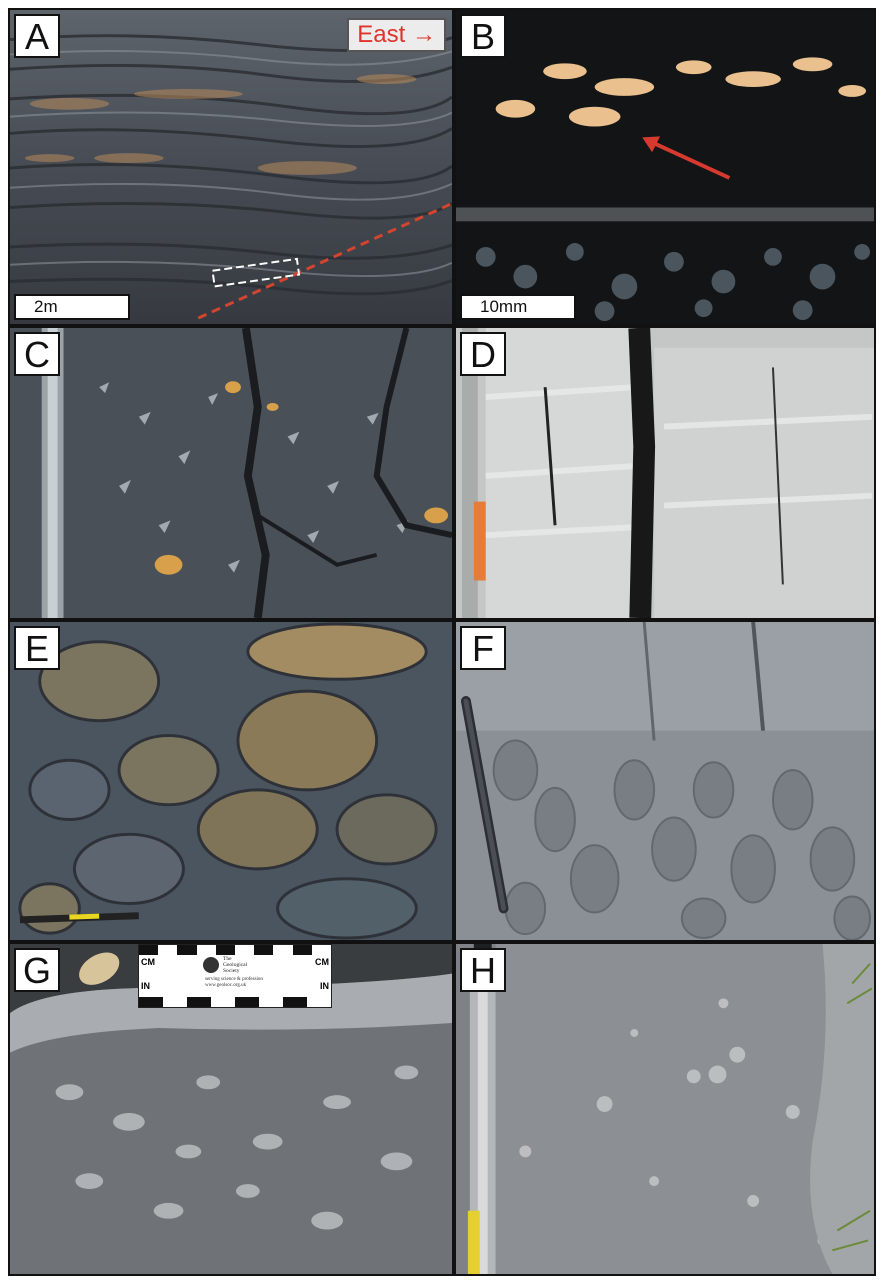 The image size is (884, 1284). Describe the element at coordinates (324, 986) in the screenshot. I see `in-label-right: IN` at that location.